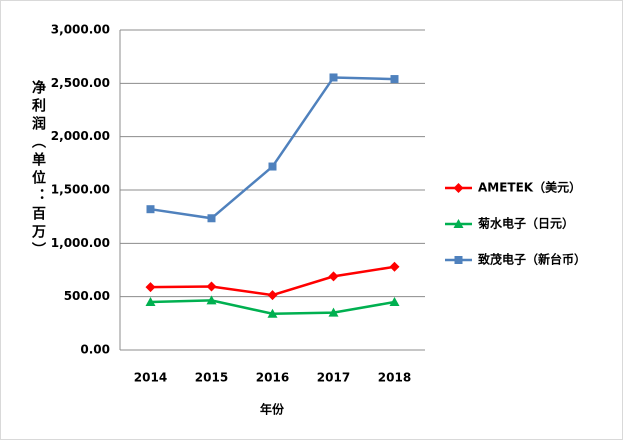 The height and width of the screenshot is (440, 623). What do you see at coordinates (532, 259) in the screenshot?
I see `legend-label: 致茂电子（新台币）` at bounding box center [532, 259].